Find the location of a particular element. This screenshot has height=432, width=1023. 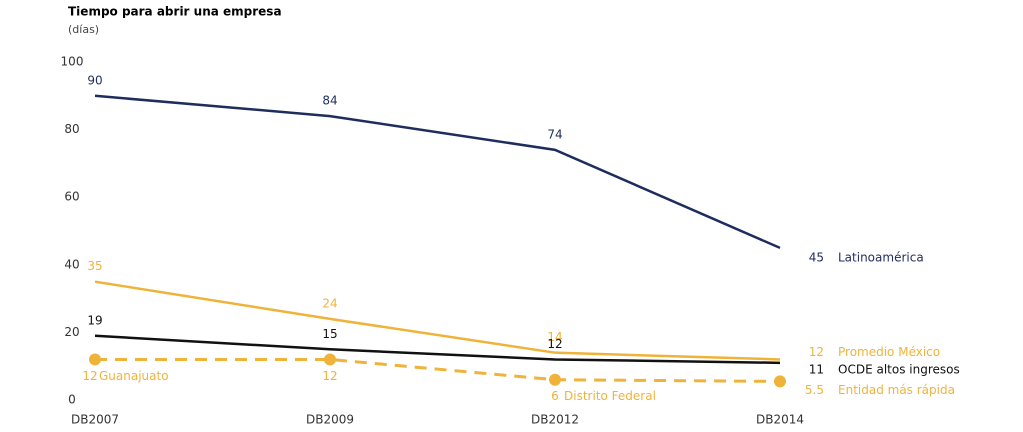

x-tick-label: DB2009 is located at coordinates (330, 420).